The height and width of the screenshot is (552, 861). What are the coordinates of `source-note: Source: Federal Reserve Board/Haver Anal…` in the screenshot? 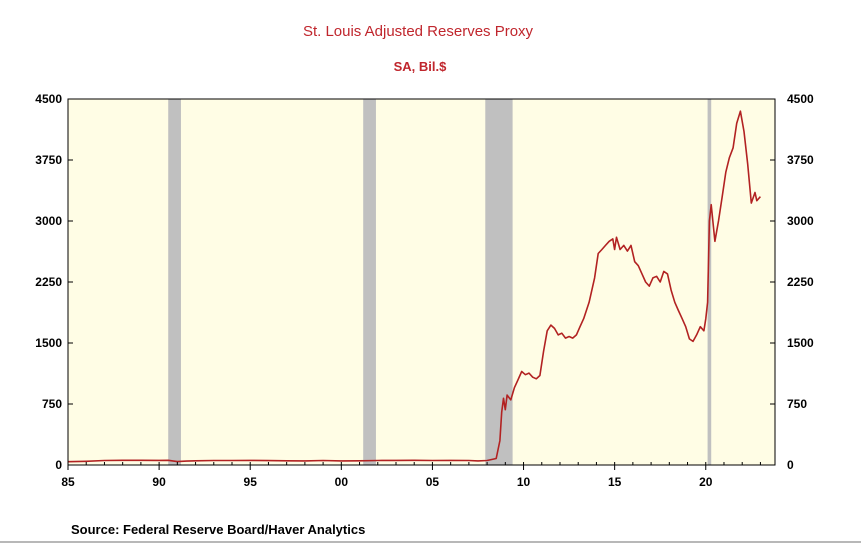 It's located at (218, 529).